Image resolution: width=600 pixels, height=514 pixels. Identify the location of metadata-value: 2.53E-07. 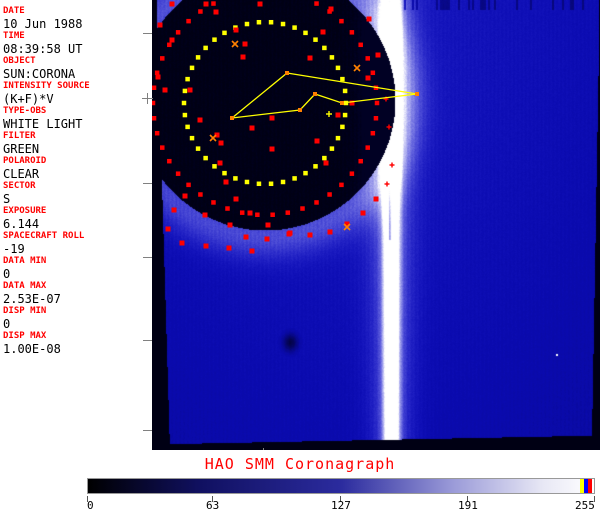
(32, 299).